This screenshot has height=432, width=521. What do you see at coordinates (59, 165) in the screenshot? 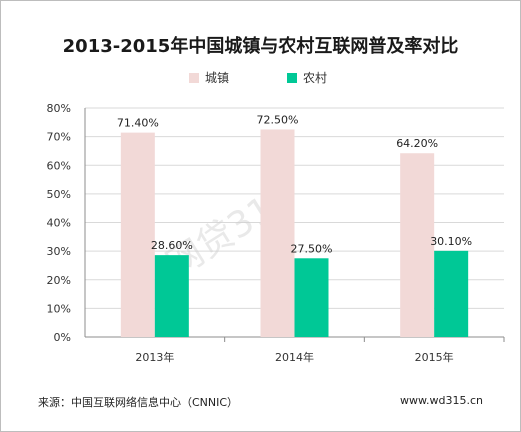
I see `y-tick-label: 60%` at bounding box center [59, 165].